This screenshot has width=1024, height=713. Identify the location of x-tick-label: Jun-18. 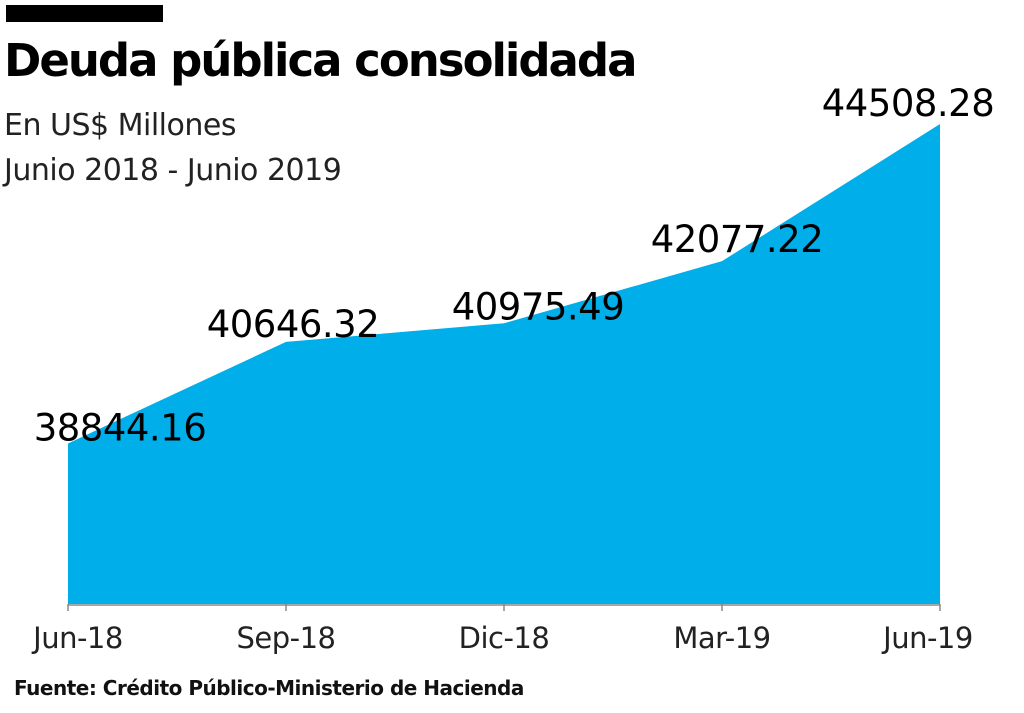
(77, 638).